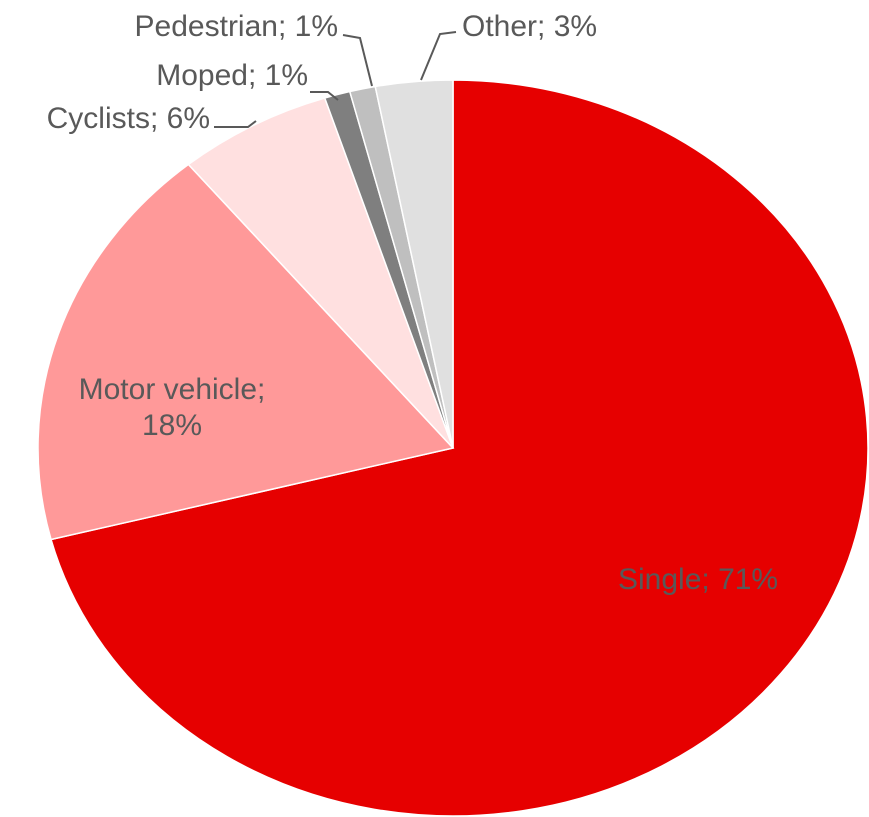 This screenshot has height=817, width=869. What do you see at coordinates (128, 118) in the screenshot?
I see `data-label: Cyclists; 6%` at bounding box center [128, 118].